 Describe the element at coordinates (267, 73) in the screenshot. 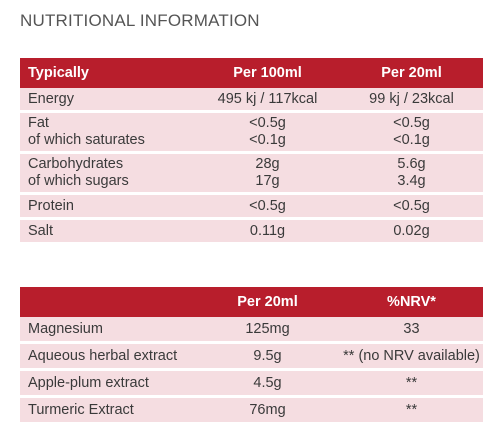

I see `column-header-per-100ml: Per 100ml` at that location.